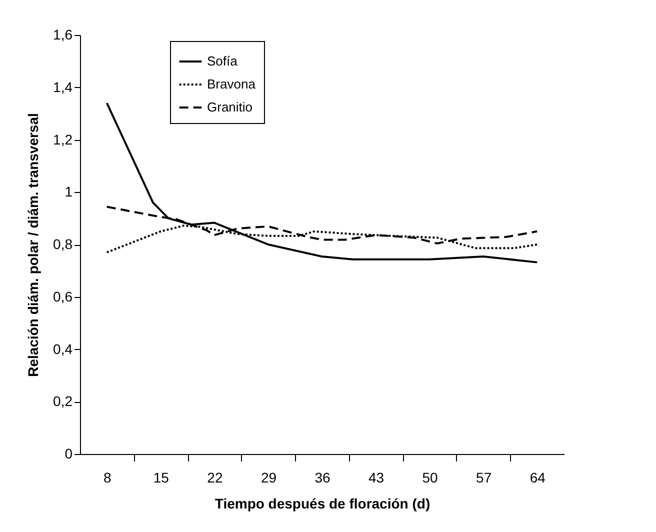 Image resolution: width=656 pixels, height=532 pixels. What do you see at coordinates (538, 478) in the screenshot?
I see `x-tick-label: 64` at bounding box center [538, 478].